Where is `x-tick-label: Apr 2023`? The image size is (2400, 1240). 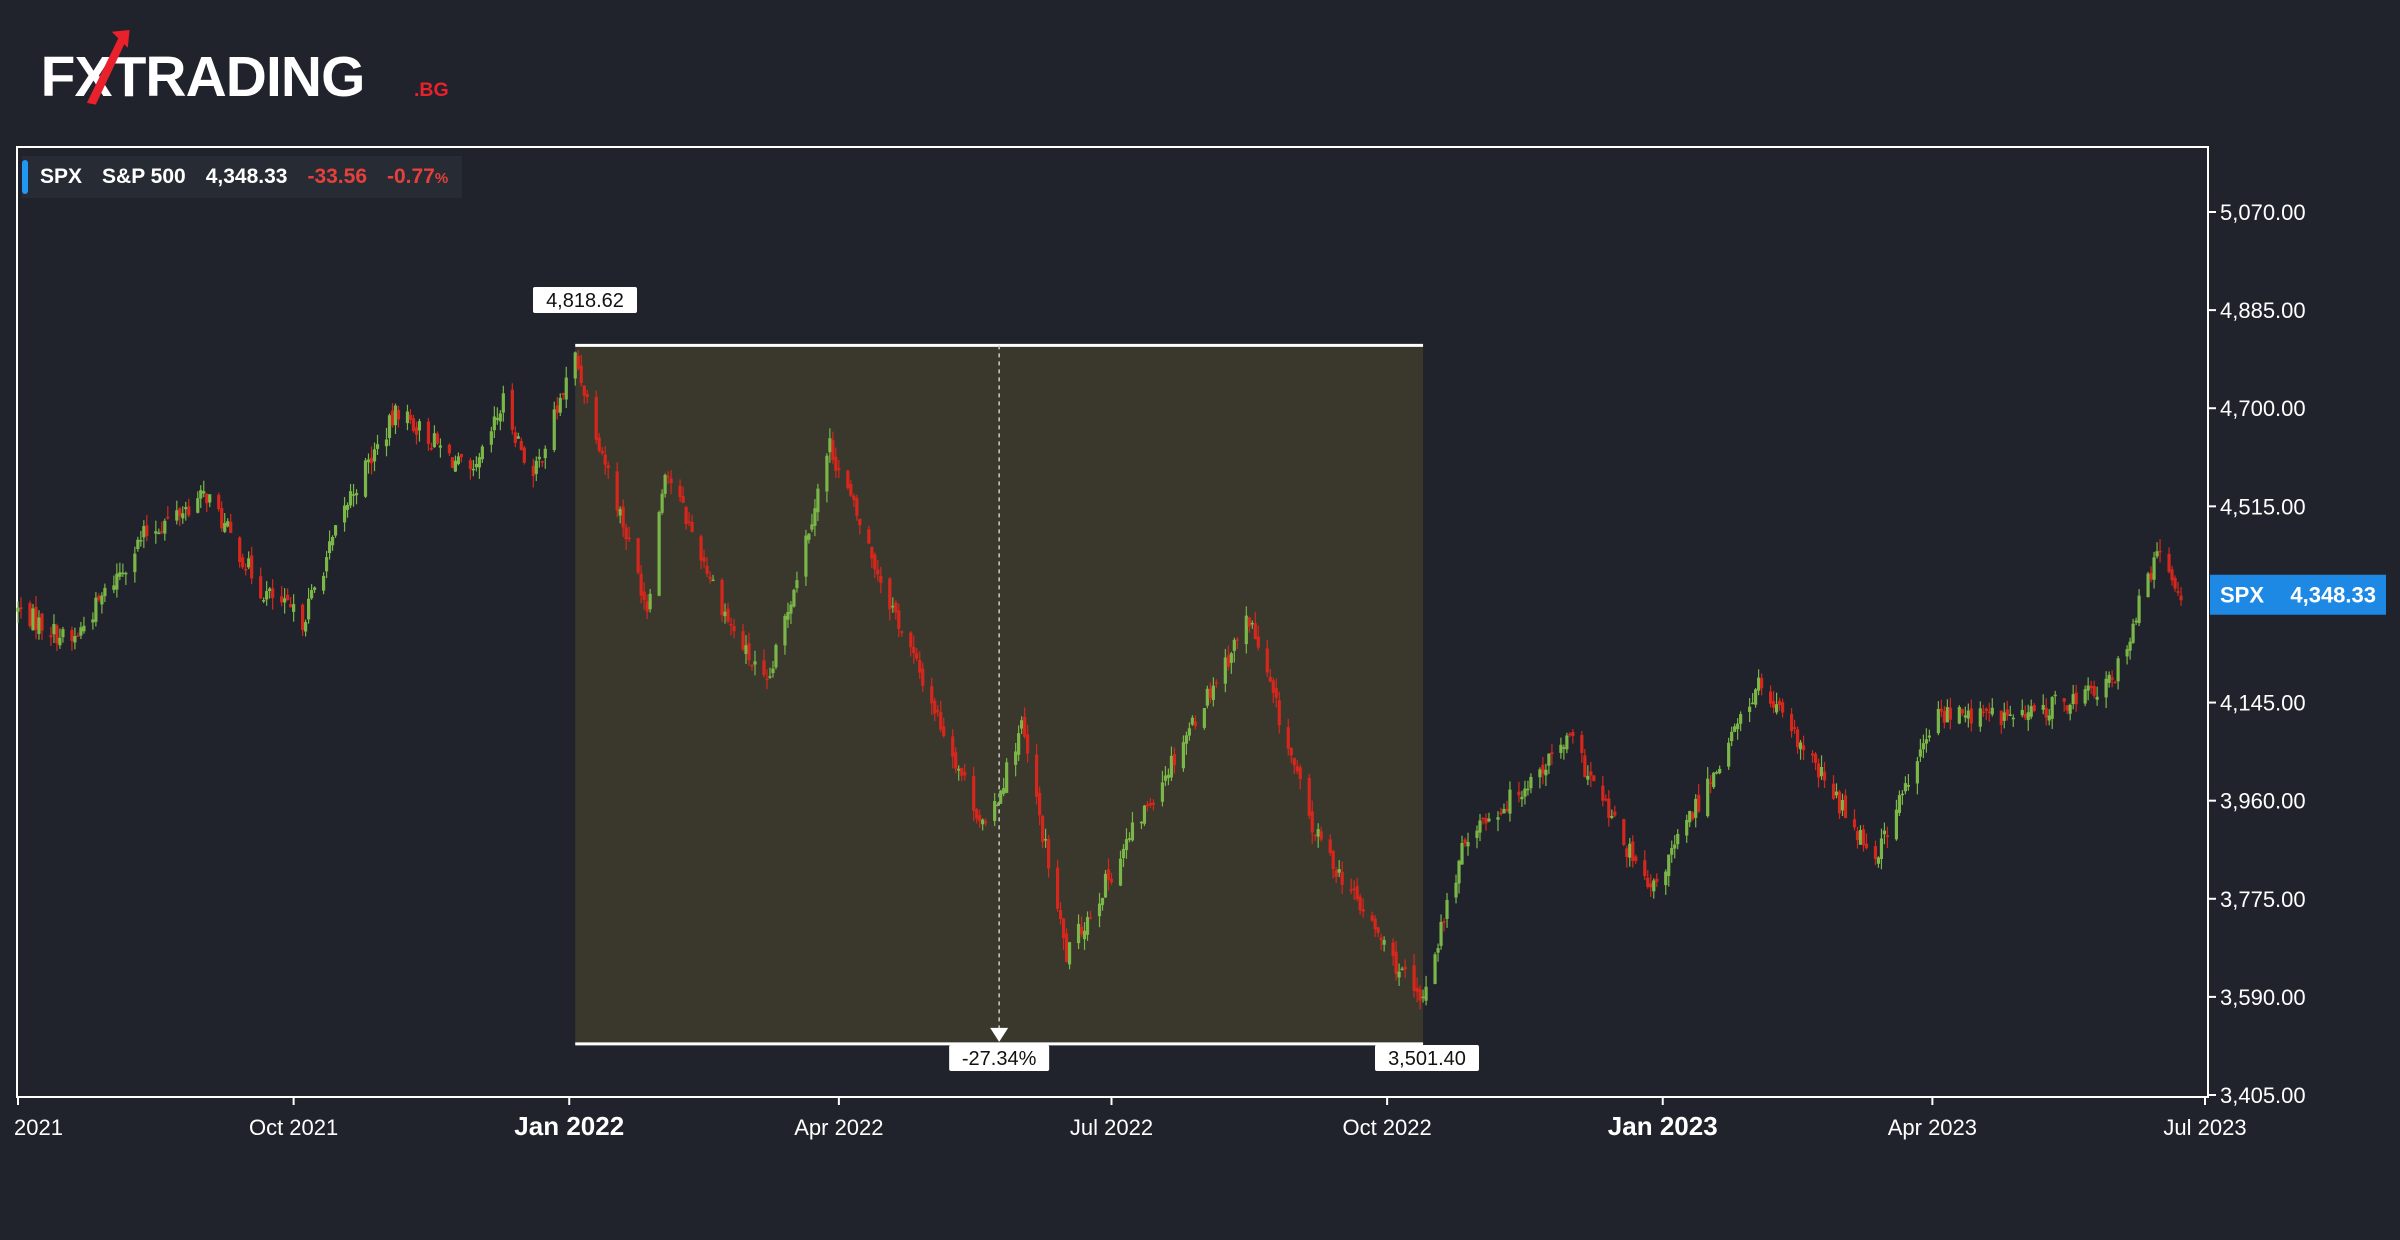
x-tick-label: Apr 2023 is located at coordinates (1932, 1127).